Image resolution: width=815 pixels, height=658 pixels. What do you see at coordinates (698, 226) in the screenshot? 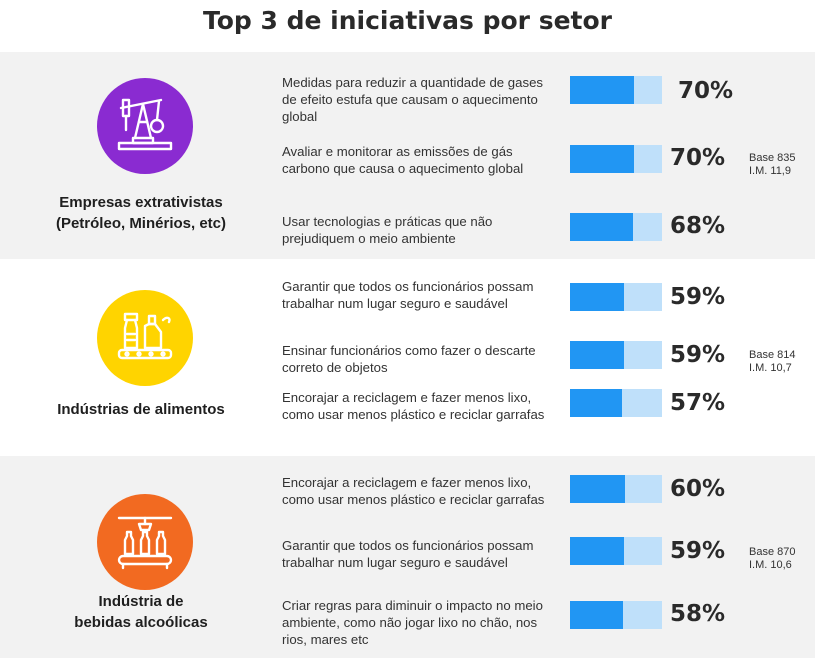
I see `value-label: 68%` at bounding box center [698, 226].